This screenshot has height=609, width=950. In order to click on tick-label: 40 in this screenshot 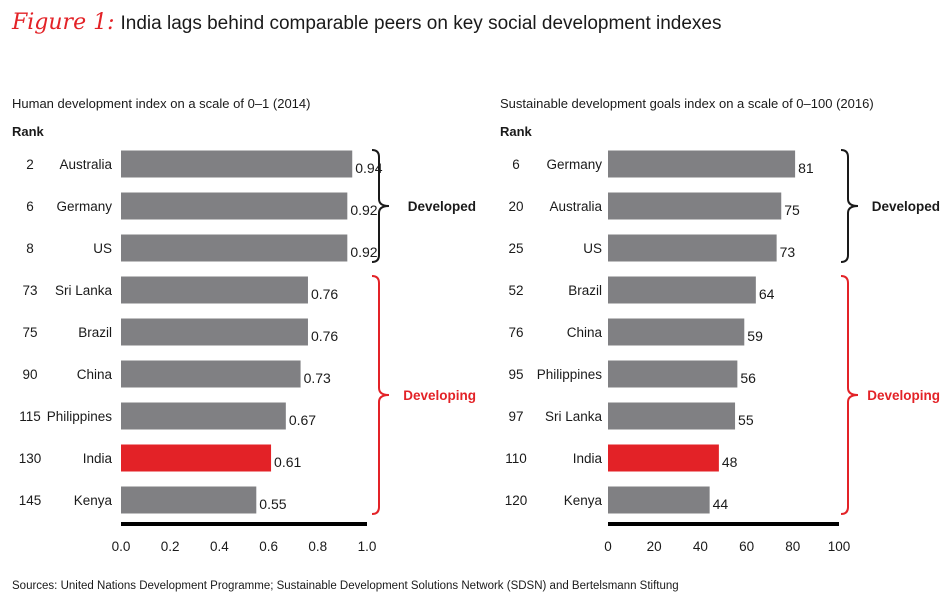, I will do `click(700, 546)`.